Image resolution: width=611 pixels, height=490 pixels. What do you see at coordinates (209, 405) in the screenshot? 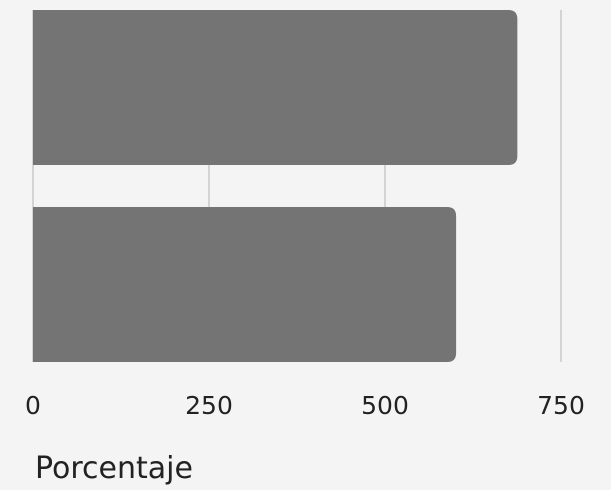
I see `x-tick-label-1: 250` at bounding box center [209, 405].